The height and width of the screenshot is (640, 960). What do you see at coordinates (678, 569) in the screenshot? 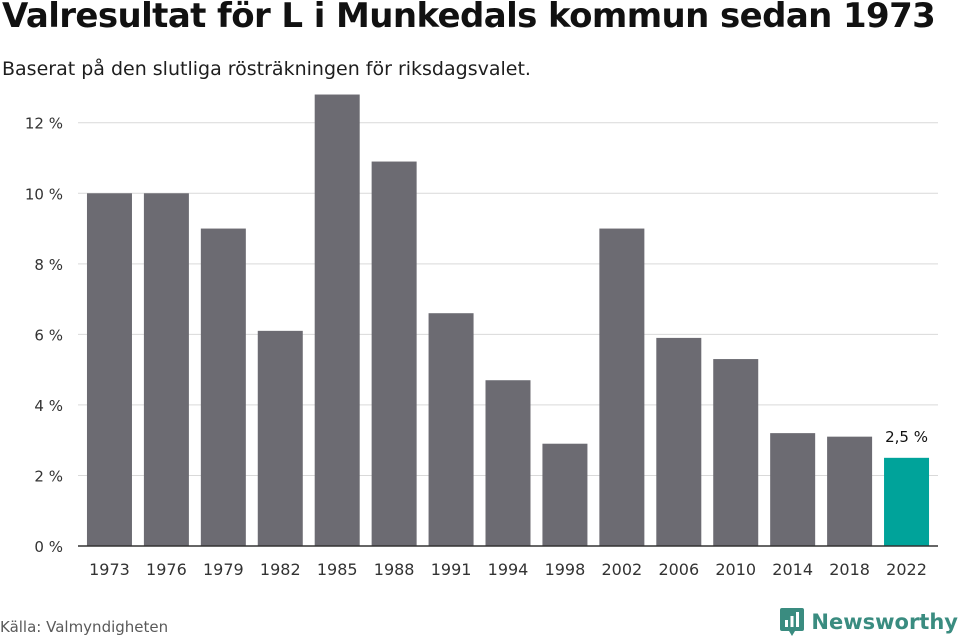
I see `x-tick-label: 2006` at bounding box center [678, 569].